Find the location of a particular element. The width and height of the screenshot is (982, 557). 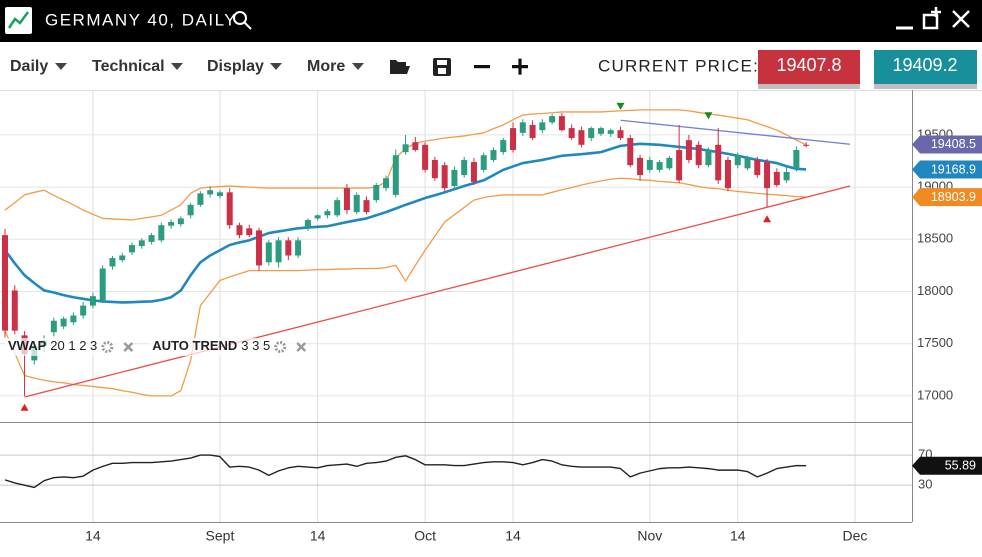

menu-display: Display is located at coordinates (235, 66).